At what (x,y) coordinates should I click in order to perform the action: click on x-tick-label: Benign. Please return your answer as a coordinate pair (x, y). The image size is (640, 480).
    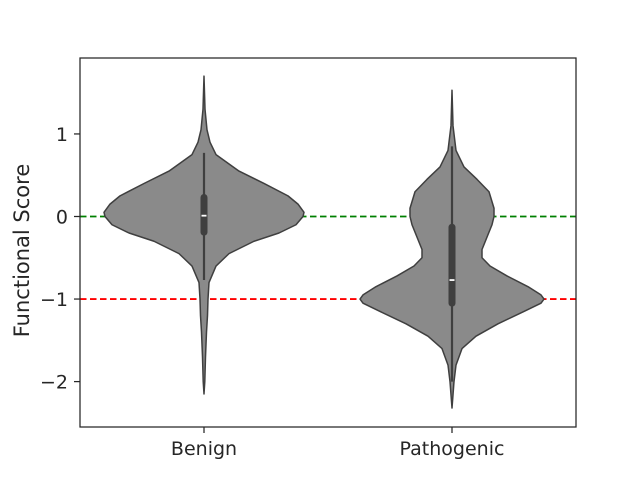
    Looking at the image, I should click on (204, 449).